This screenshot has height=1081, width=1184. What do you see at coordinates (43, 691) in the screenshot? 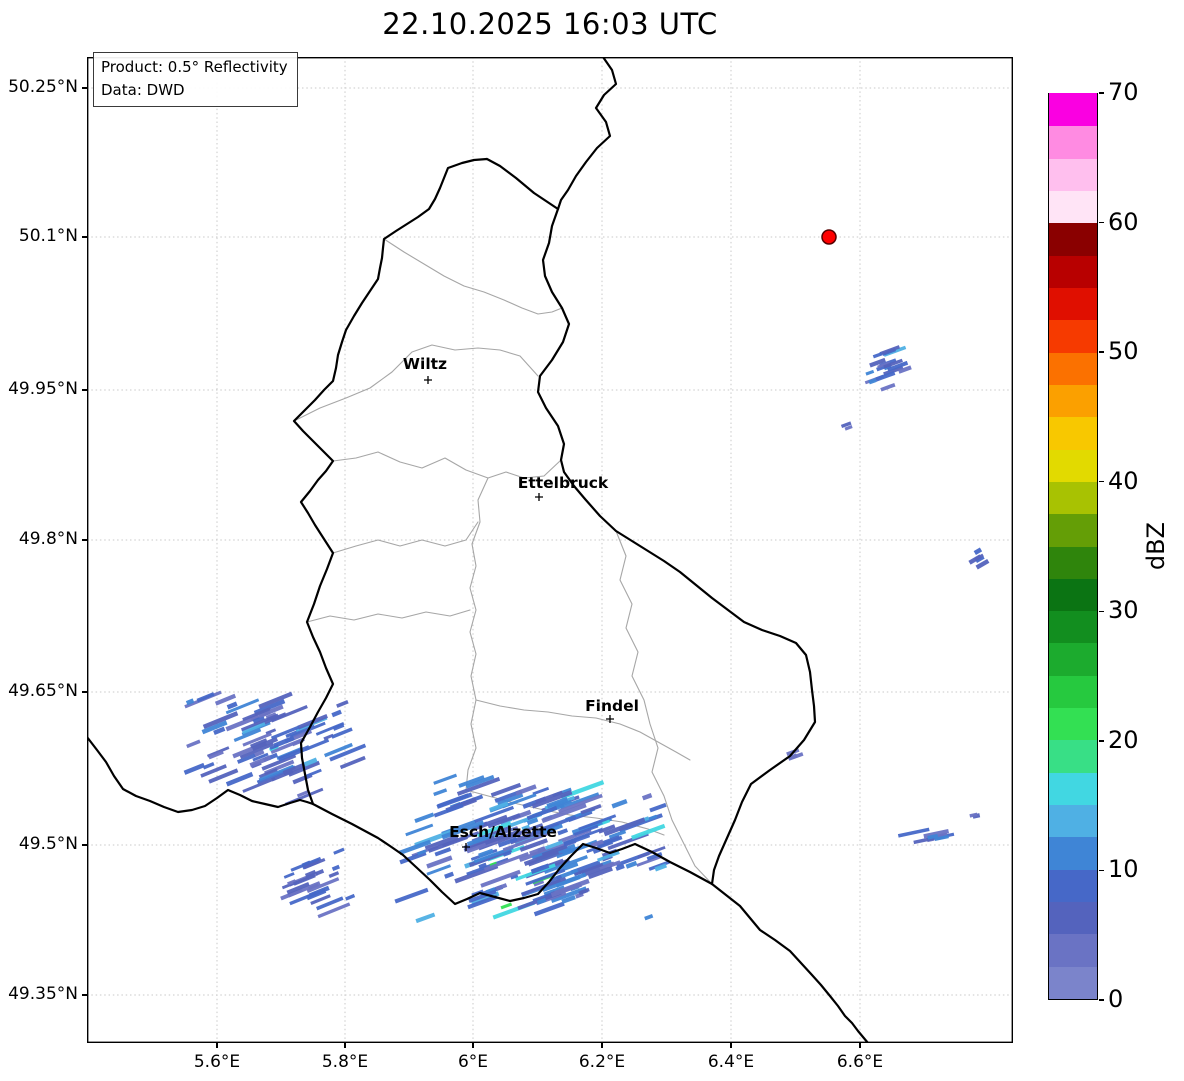
I see `y-axis-tick-label: 49.65°N` at bounding box center [43, 691].